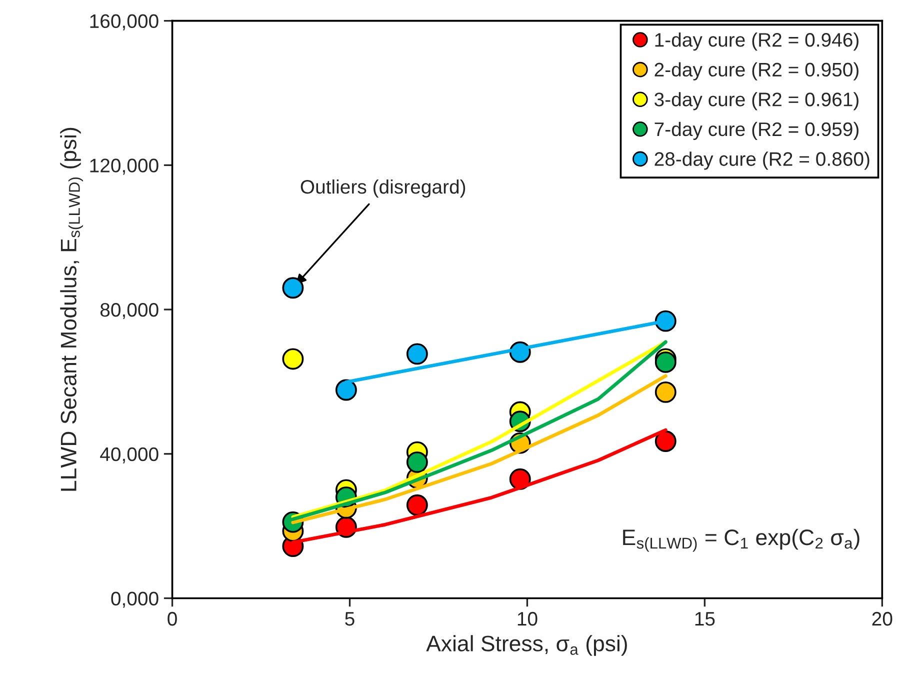 Image resolution: width=902 pixels, height=694 pixels. What do you see at coordinates (756, 71) in the screenshot?
I see `legend-label: 2-day cure (R2 = 0.950)` at bounding box center [756, 71].